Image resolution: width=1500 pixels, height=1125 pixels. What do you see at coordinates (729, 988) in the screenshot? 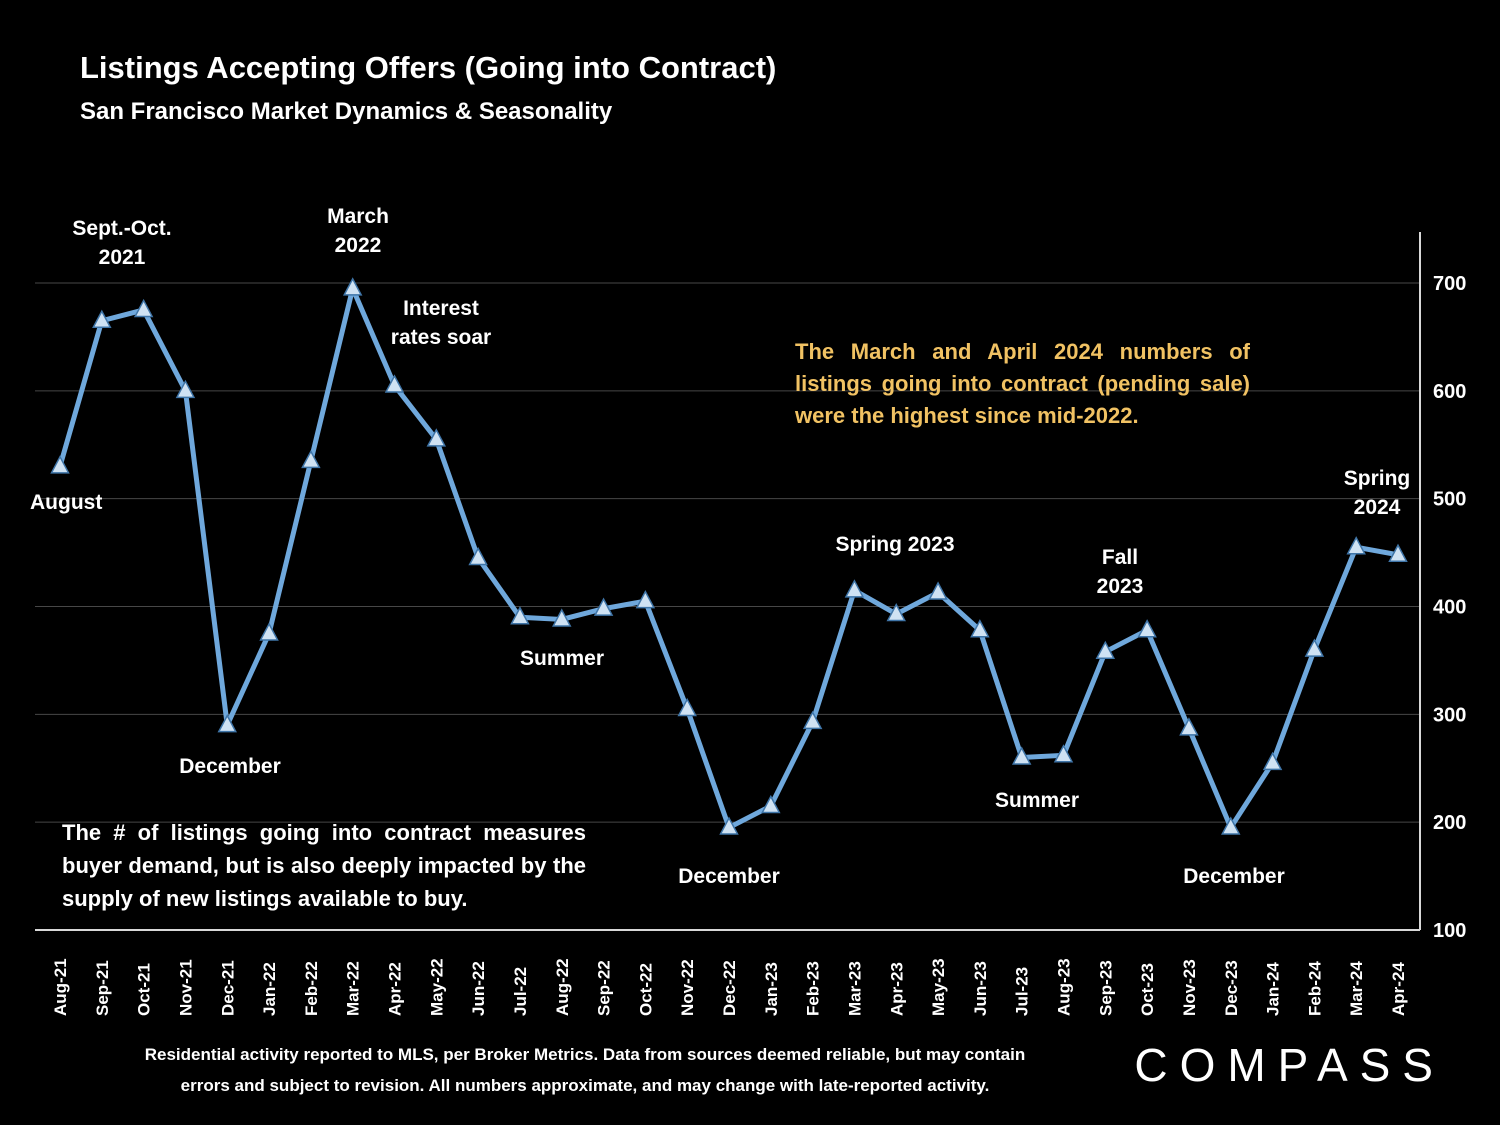
I see `x-tick-label: Dec-22` at bounding box center [729, 988].